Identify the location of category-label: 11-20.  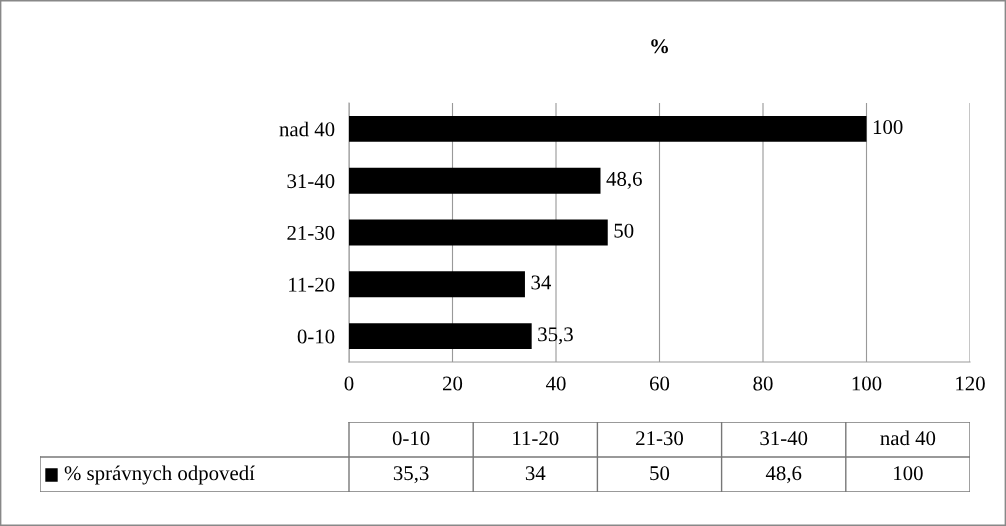
(536, 438).